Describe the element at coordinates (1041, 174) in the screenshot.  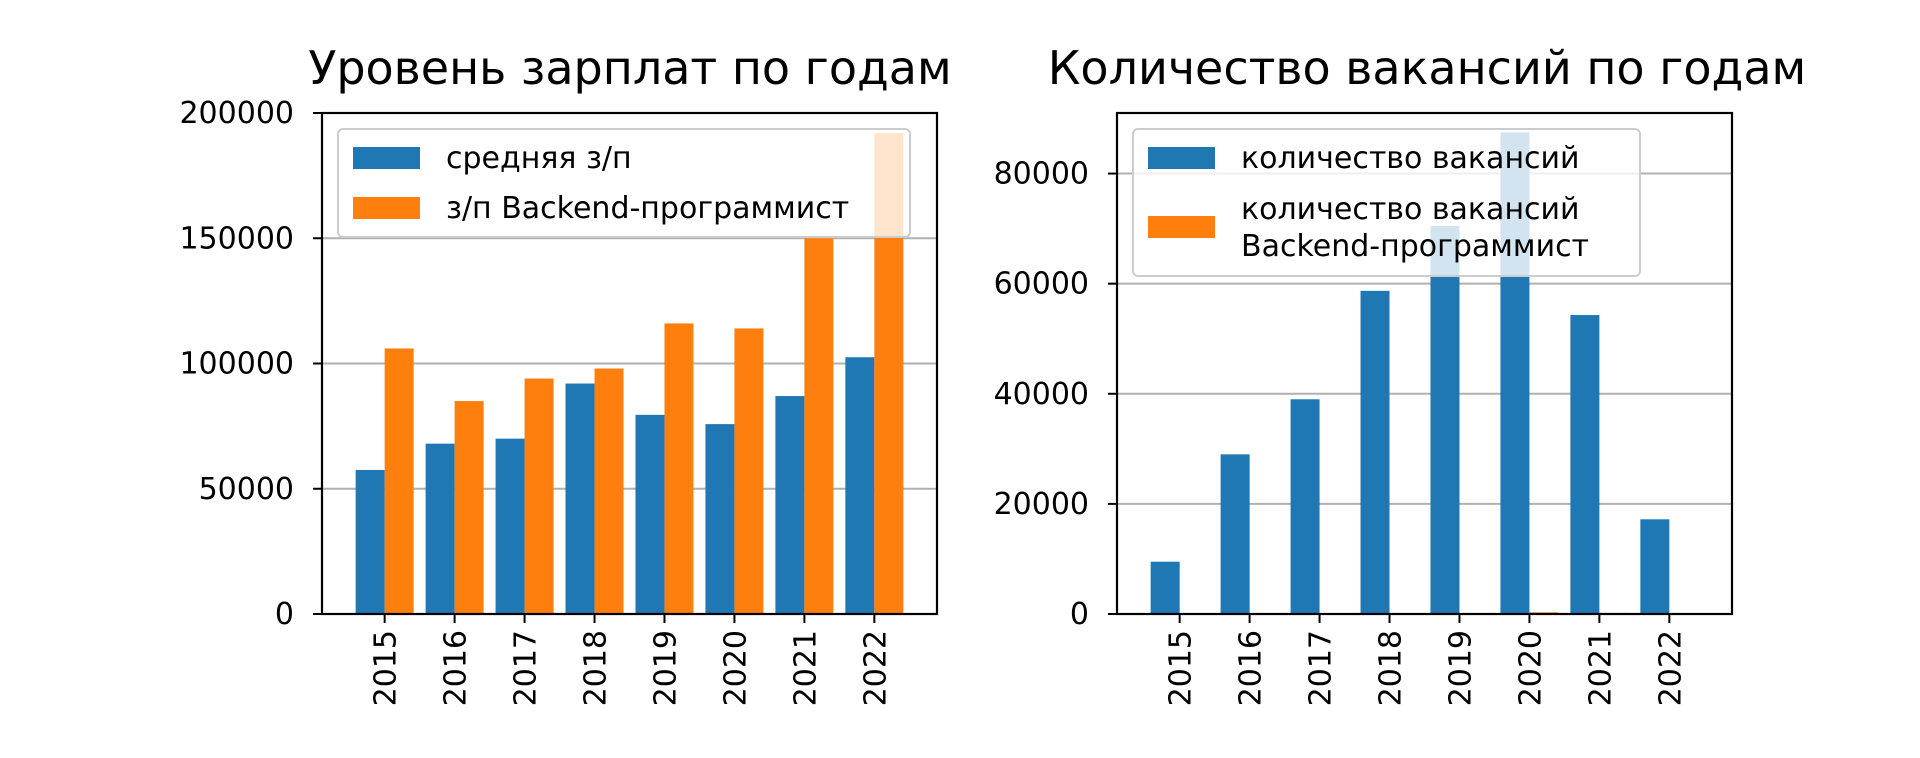
I see `y-tick-label: 80000` at that location.